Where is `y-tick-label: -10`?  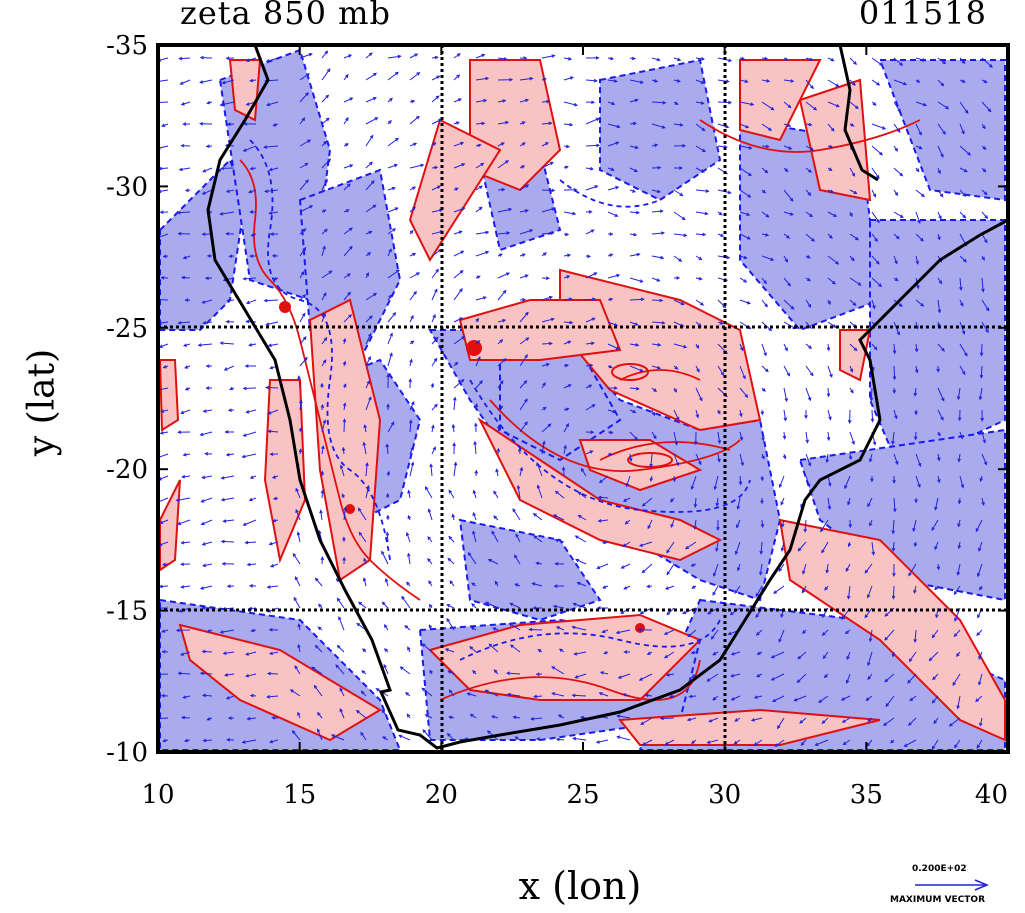 y-tick-label: -10 is located at coordinates (127, 753).